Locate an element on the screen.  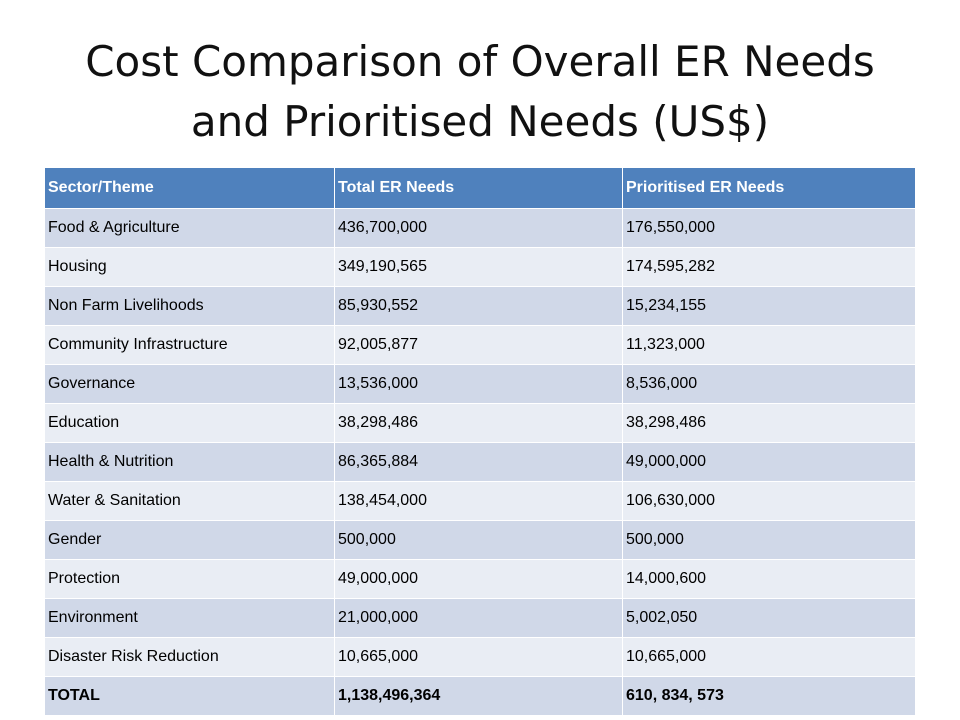
cell-total: 38,298,486 is located at coordinates (478, 423).